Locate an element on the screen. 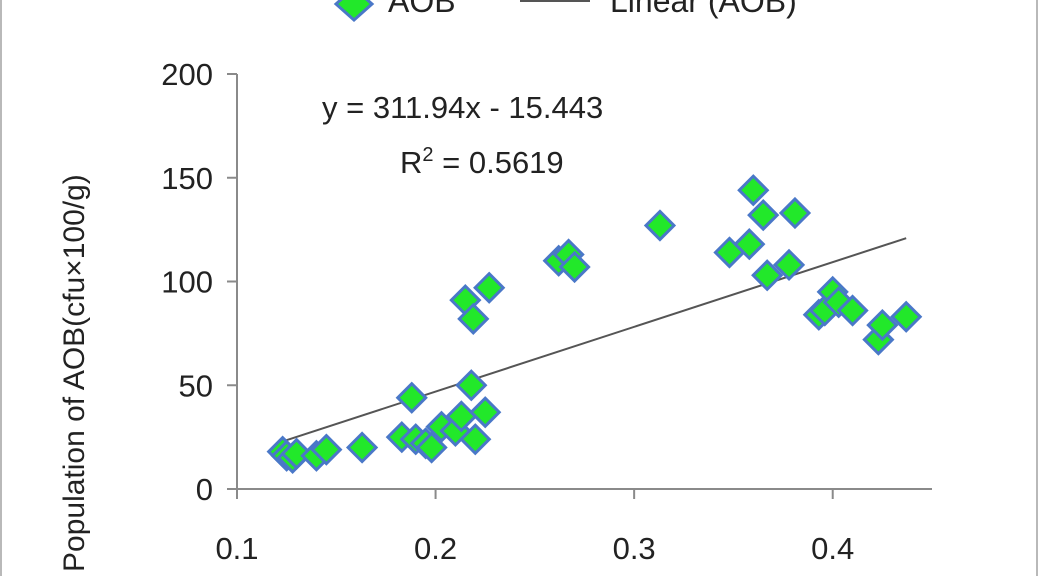  y-axis-label: Population of AOB(cfu×100/g) is located at coordinates (74, 373).